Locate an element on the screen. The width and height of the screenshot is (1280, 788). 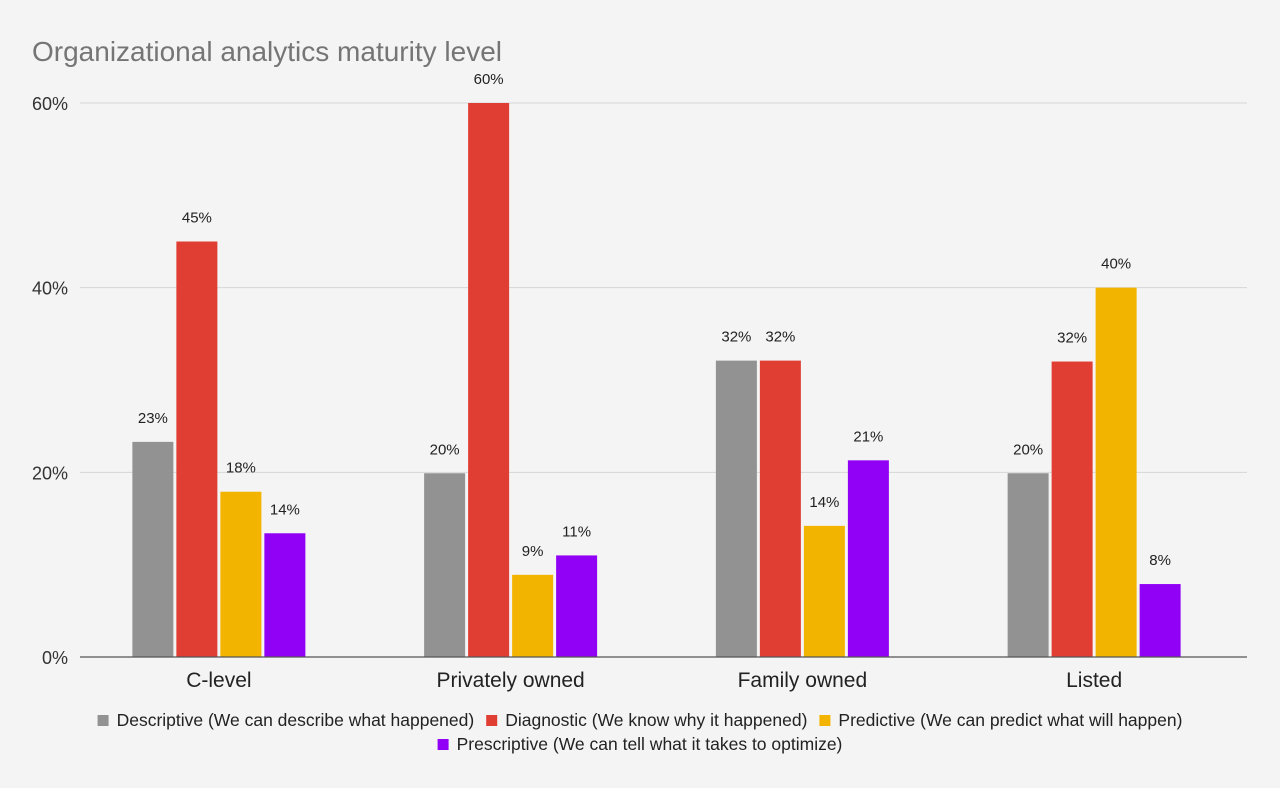
y-tick-label: 20% is located at coordinates (50, 473).